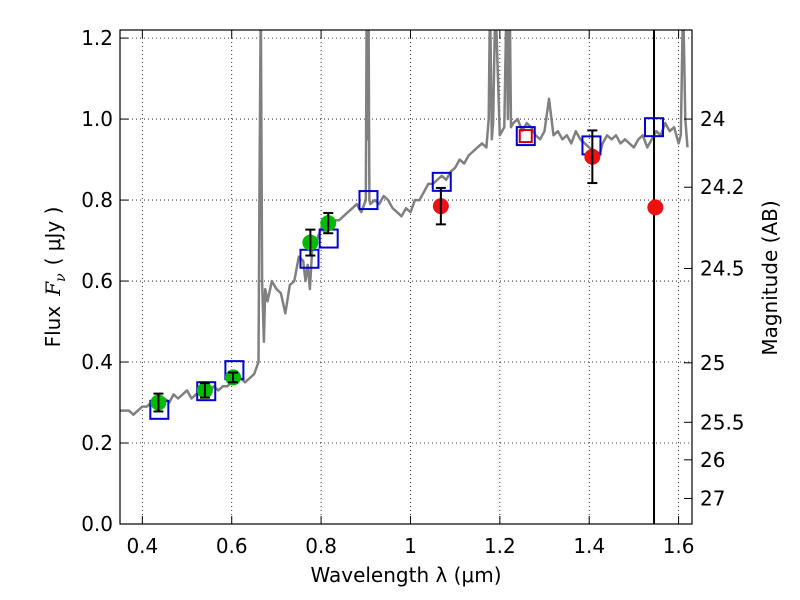 The height and width of the screenshot is (600, 800). I want to click on y-axis-label: Flux Fν ( μJy ), so click(55, 277).